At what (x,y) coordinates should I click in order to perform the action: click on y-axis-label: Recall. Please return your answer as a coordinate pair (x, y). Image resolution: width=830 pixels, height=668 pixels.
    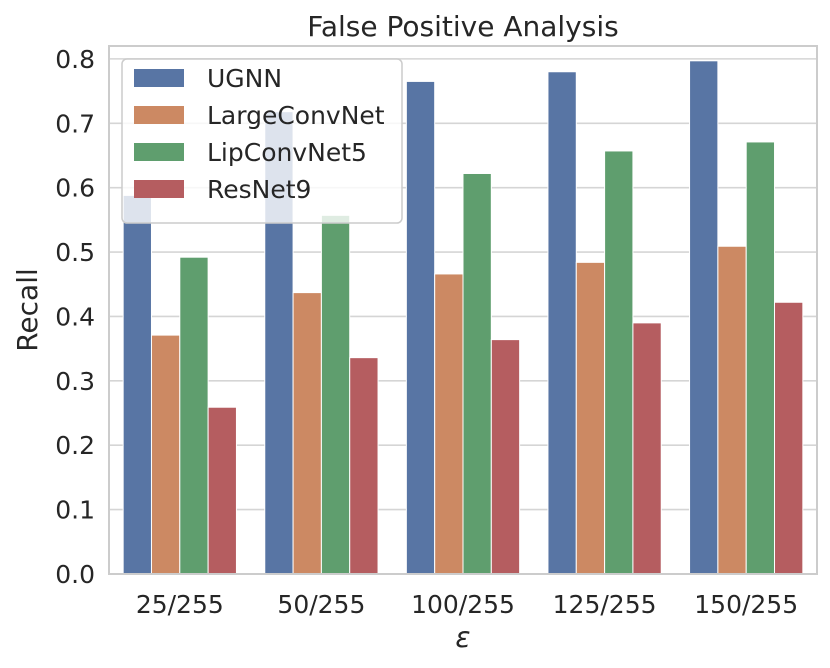
    Looking at the image, I should click on (27, 310).